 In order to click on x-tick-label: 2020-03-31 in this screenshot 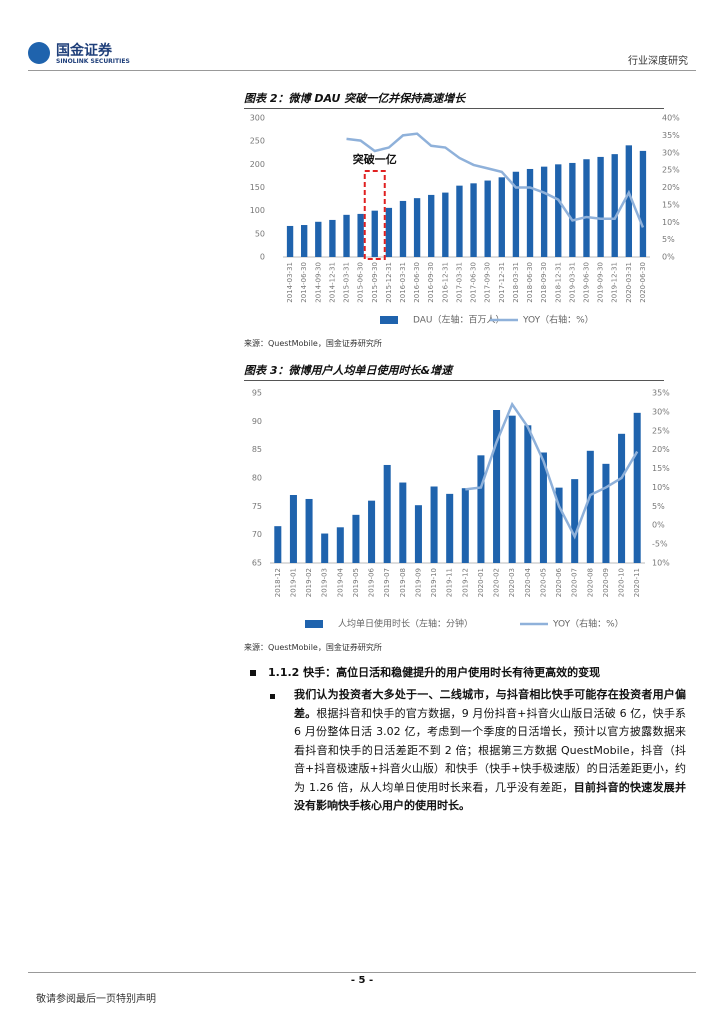, I will do `click(629, 282)`.